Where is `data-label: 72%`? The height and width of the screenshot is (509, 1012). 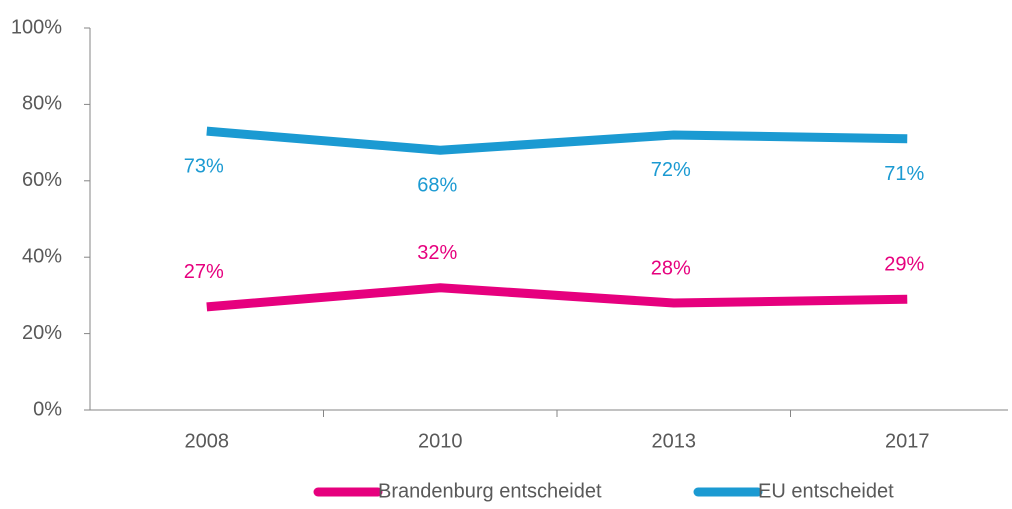 data-label: 72% is located at coordinates (671, 170).